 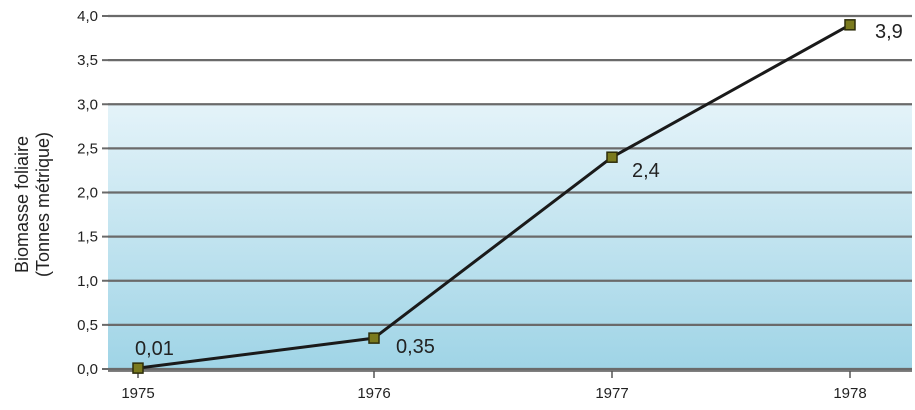 I want to click on y-tick-label: 1,5, so click(x=87, y=237).